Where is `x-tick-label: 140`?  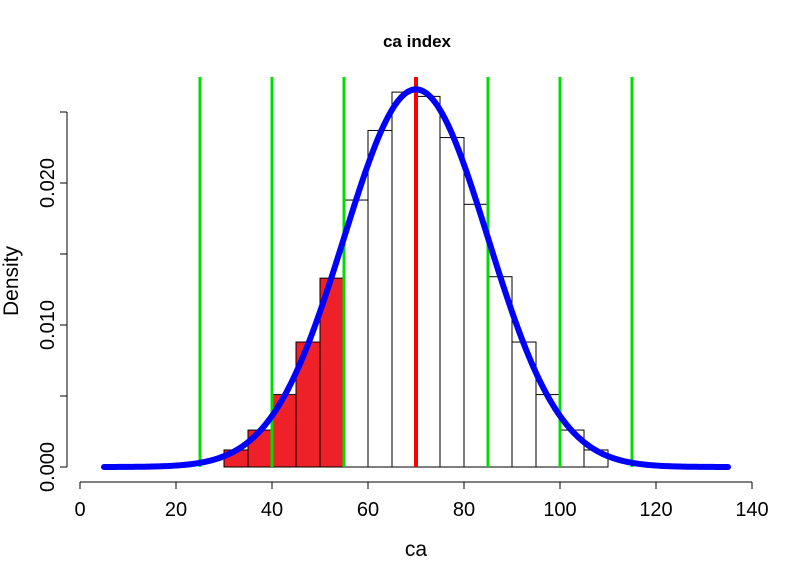
x-tick-label: 140 is located at coordinates (751, 510).